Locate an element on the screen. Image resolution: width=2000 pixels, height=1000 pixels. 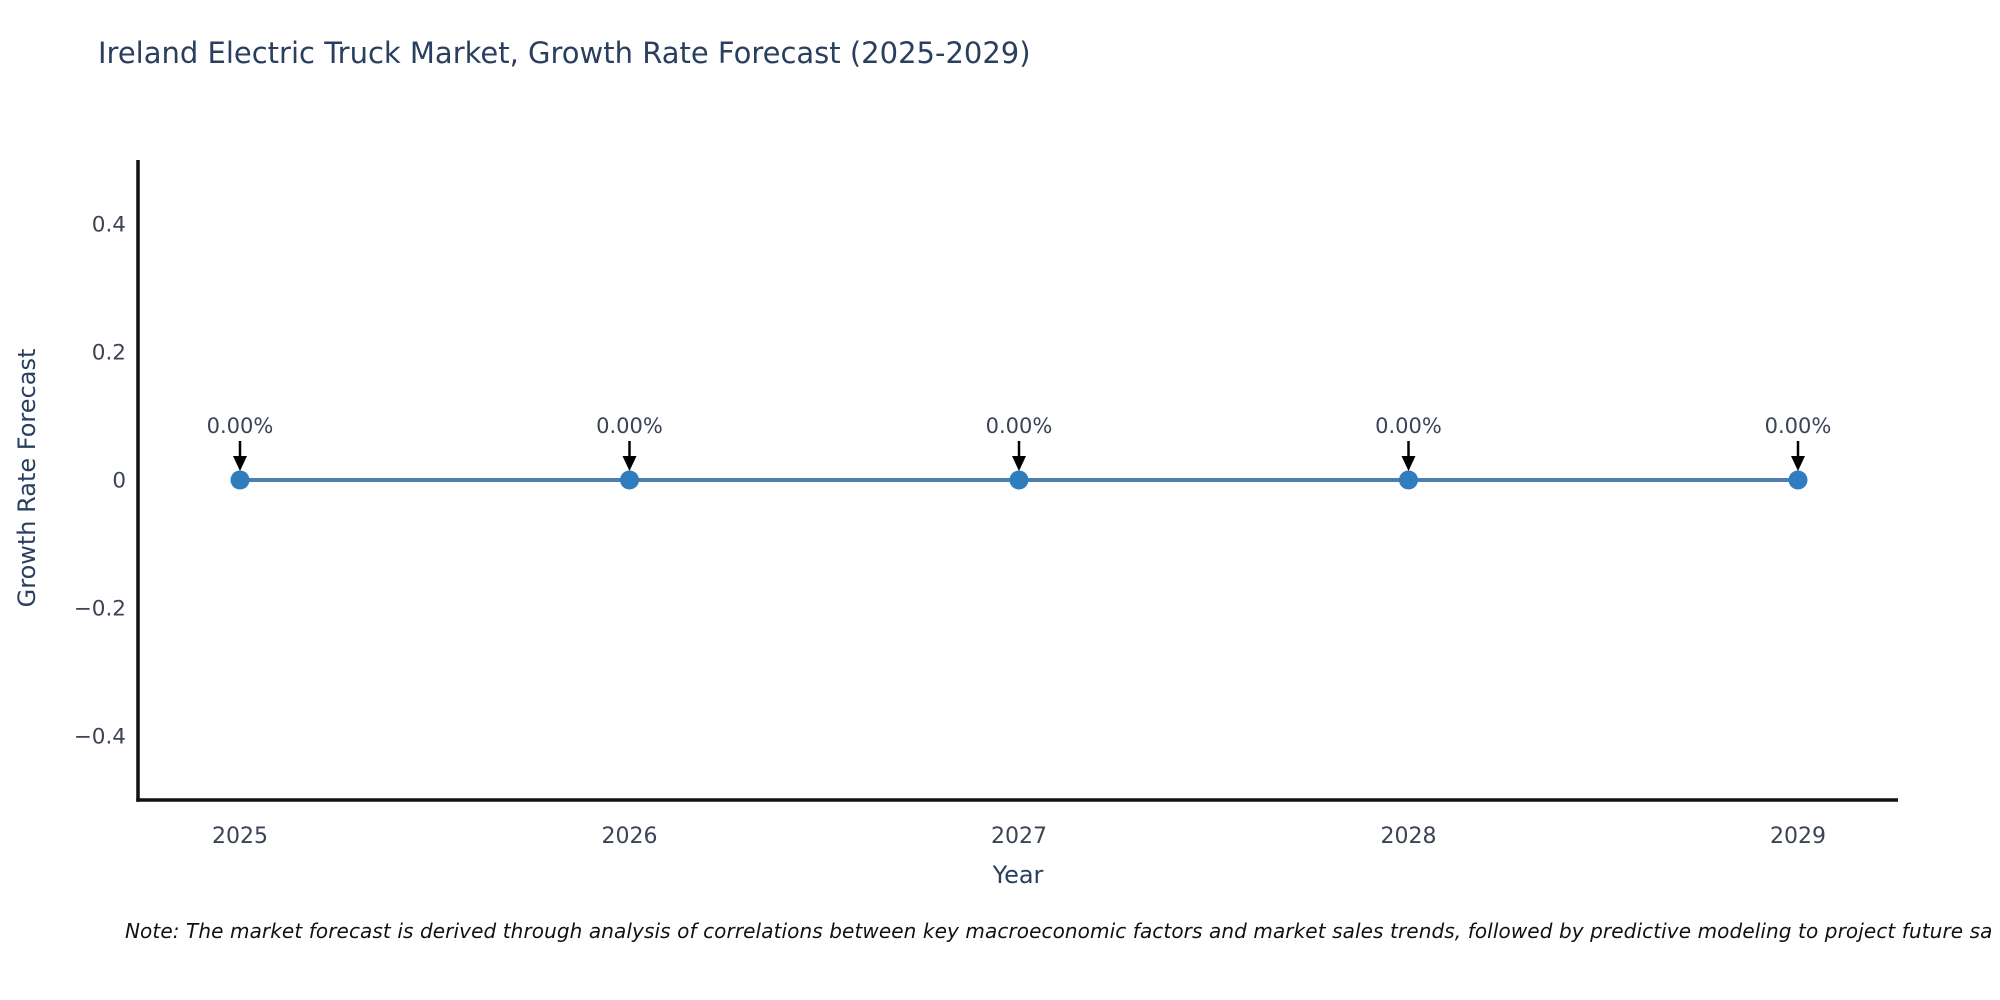
y-tick-label: −0.2 is located at coordinates (100, 609).